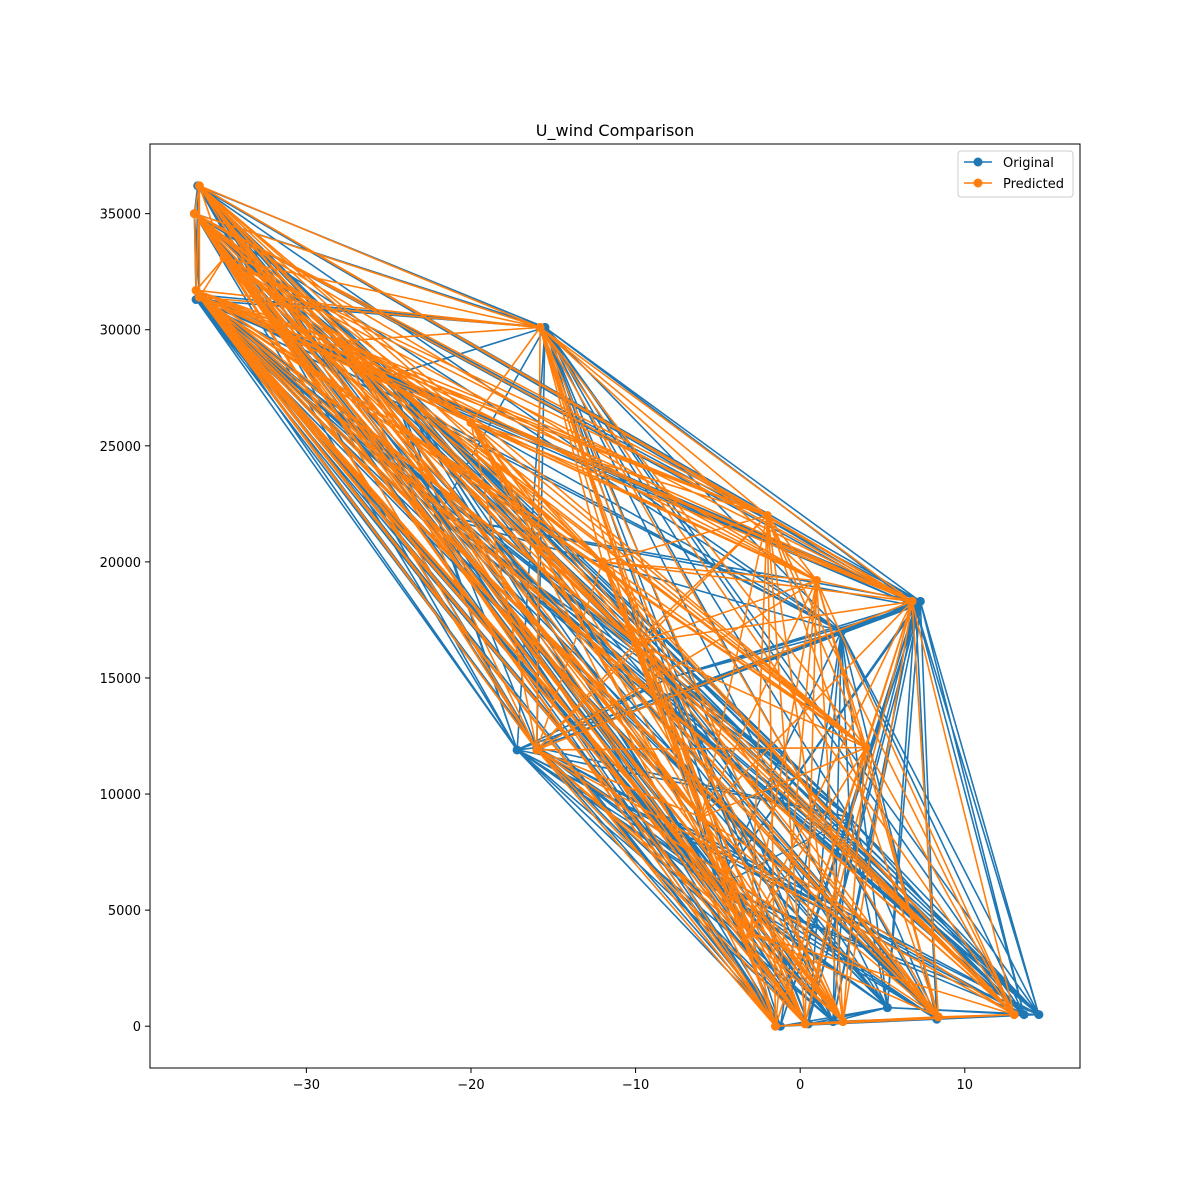  I want to click on y-tick-label: 10000, so click(120, 795).